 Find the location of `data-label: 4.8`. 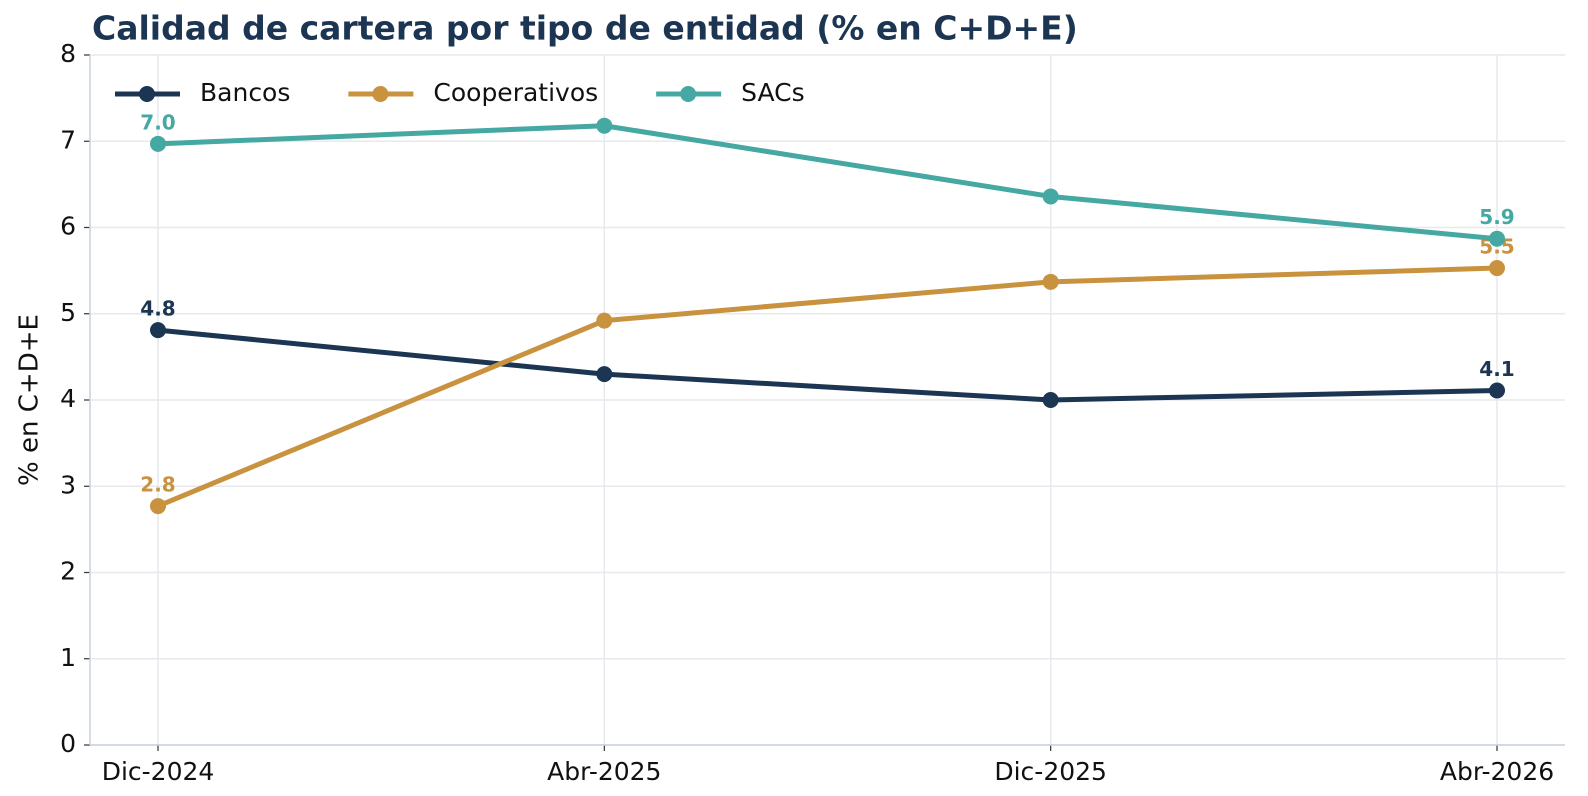

data-label: 4.8 is located at coordinates (157, 309).